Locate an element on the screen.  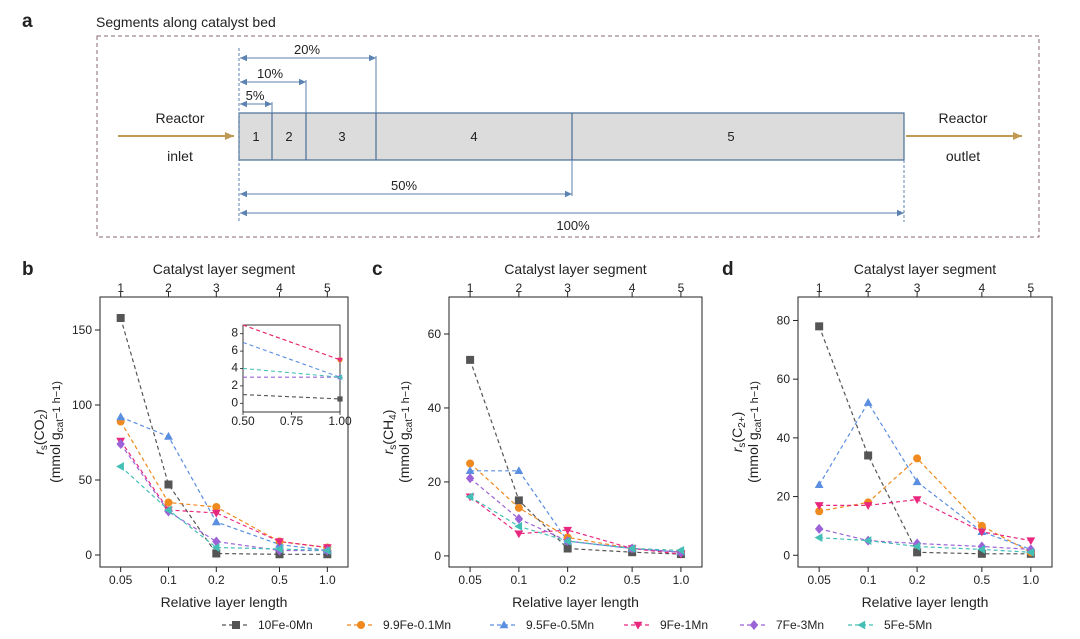
dim-label-50pct: 50% is located at coordinates (404, 185).